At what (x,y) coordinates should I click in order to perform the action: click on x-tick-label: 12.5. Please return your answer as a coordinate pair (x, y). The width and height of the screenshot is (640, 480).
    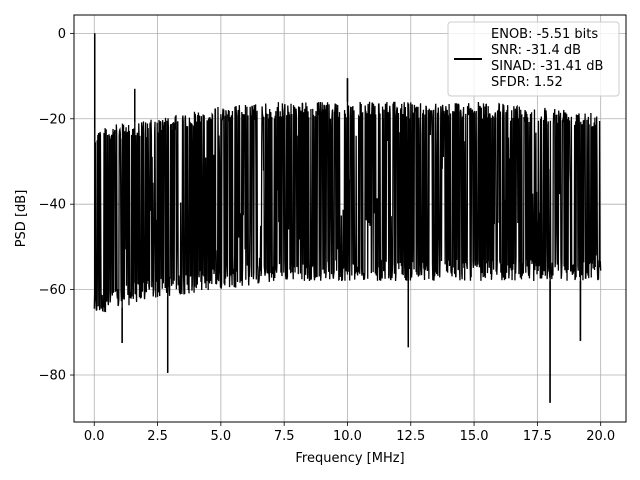
    Looking at the image, I should click on (410, 436).